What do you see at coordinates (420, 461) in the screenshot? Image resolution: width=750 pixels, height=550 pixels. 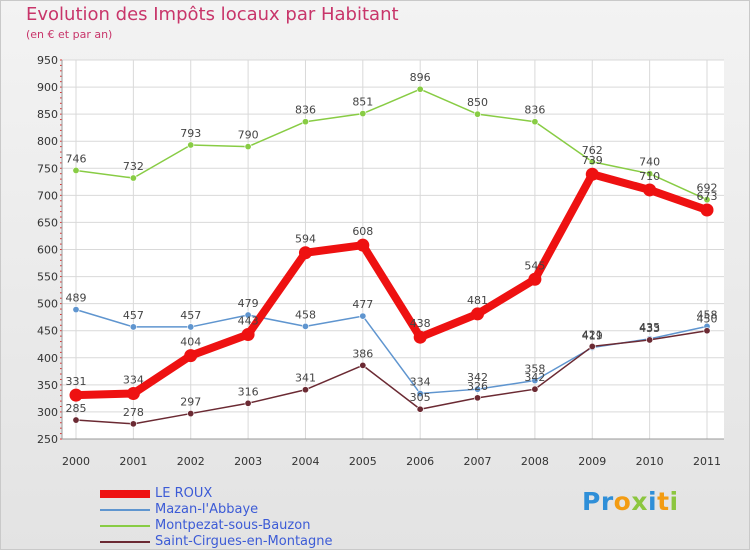 I see `x-tick-label: 2006` at bounding box center [420, 461].